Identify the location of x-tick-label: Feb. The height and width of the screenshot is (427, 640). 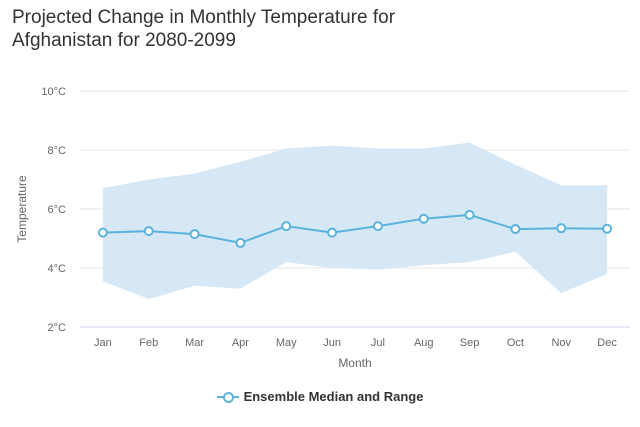
(148, 343).